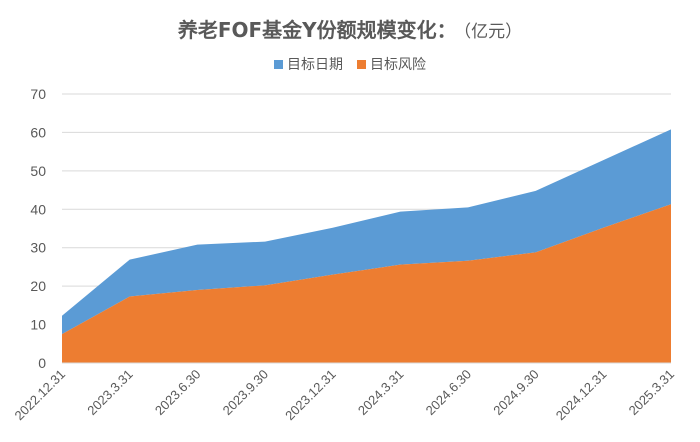 The height and width of the screenshot is (442, 700). Describe the element at coordinates (38, 94) in the screenshot. I see `y-tick-label: 70` at that location.